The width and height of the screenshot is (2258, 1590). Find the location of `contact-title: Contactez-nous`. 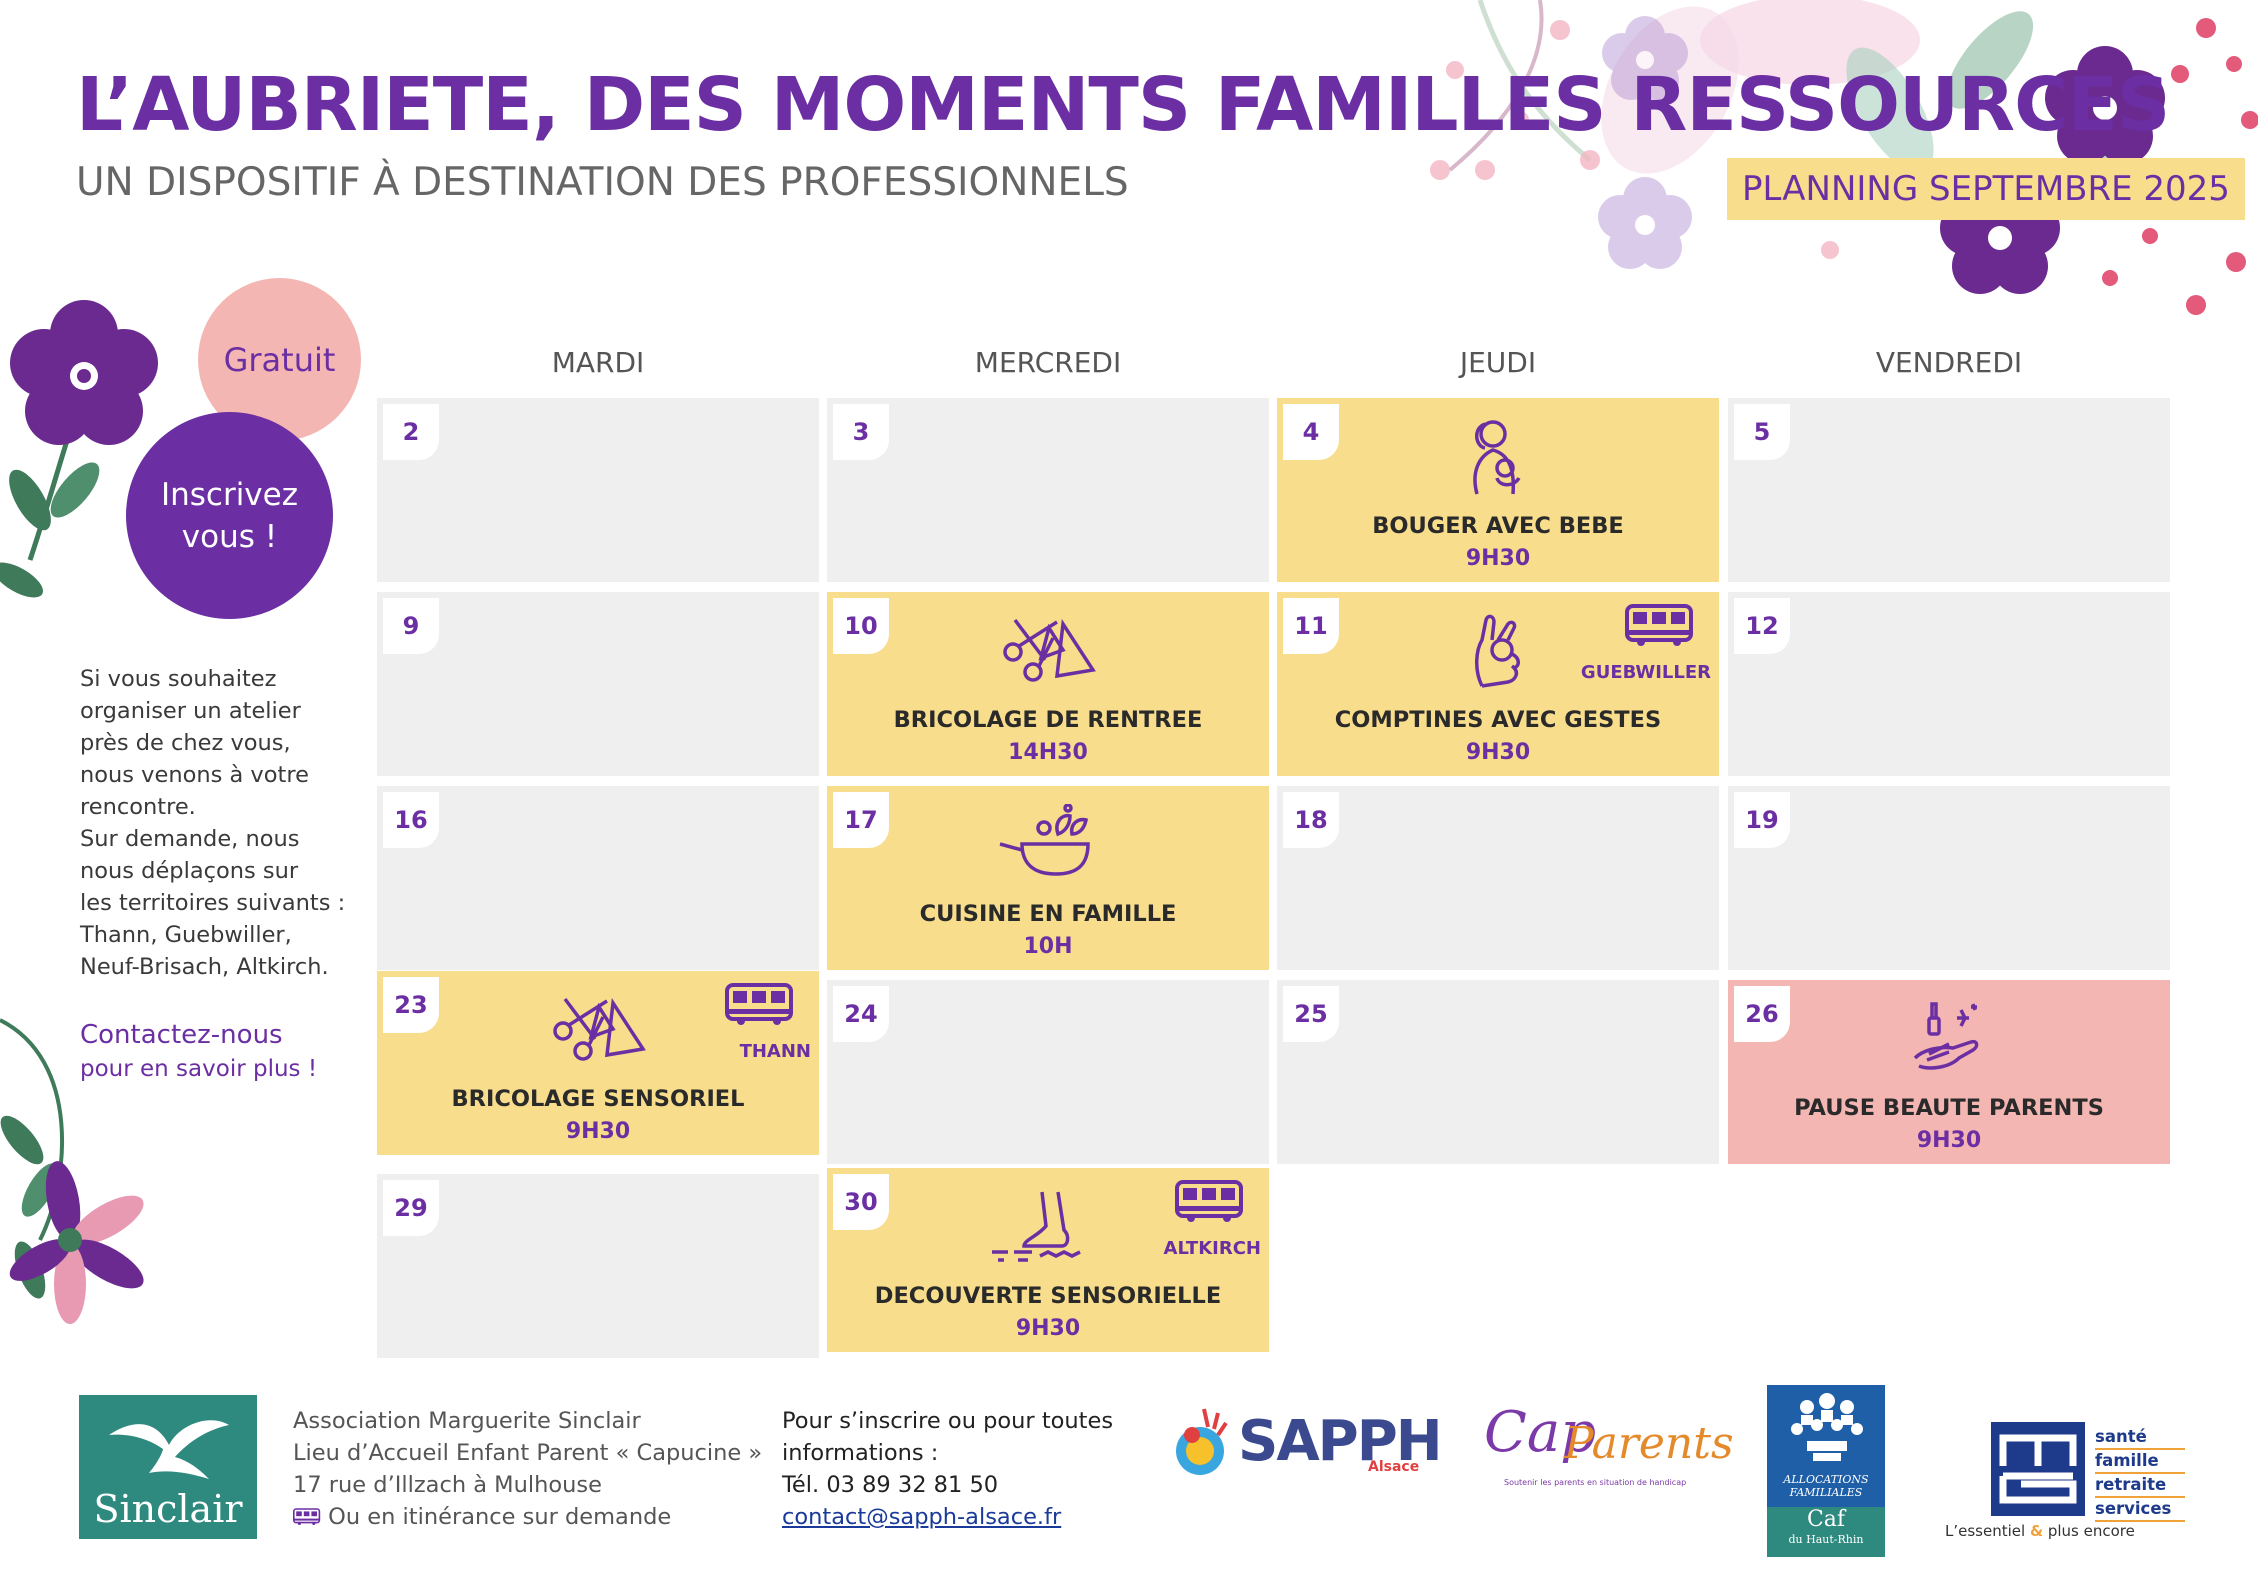

contact-title: Contactez-nous is located at coordinates (181, 1035).